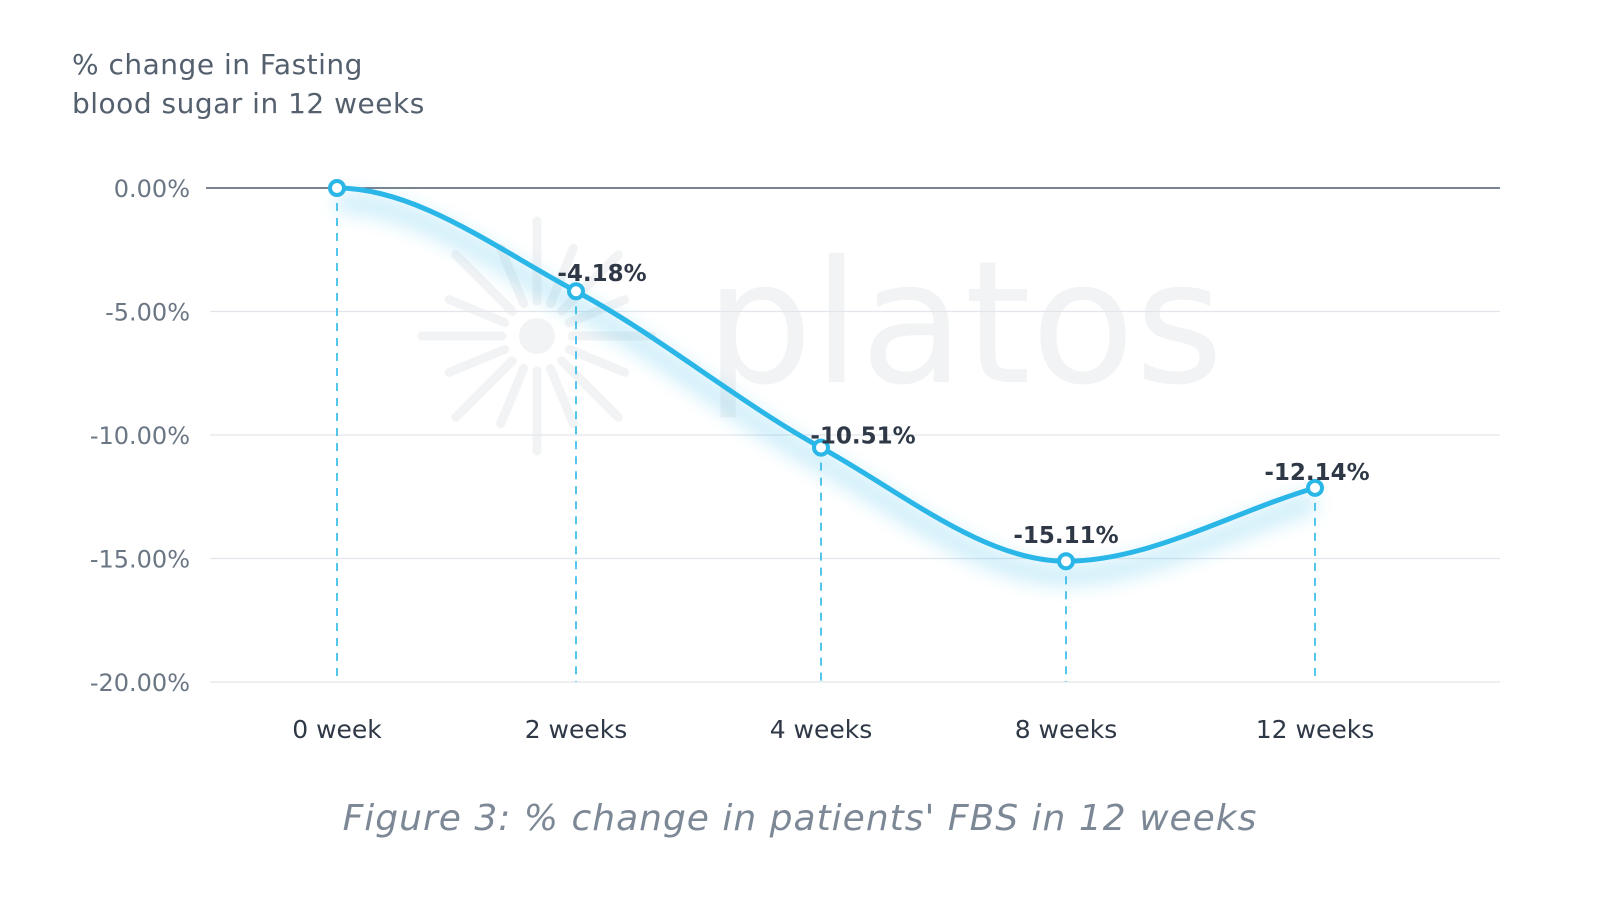  I want to click on y-tick-label: -20.00%, so click(140, 683).